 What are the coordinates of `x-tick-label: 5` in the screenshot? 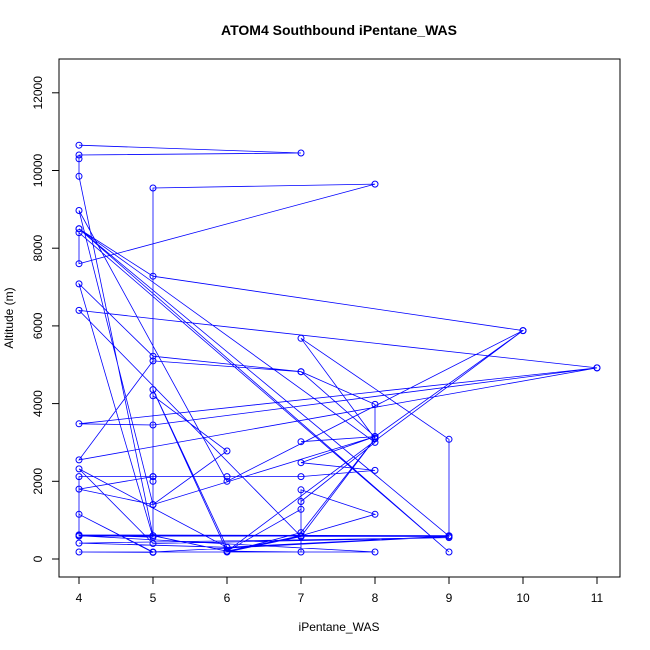 It's located at (153, 598).